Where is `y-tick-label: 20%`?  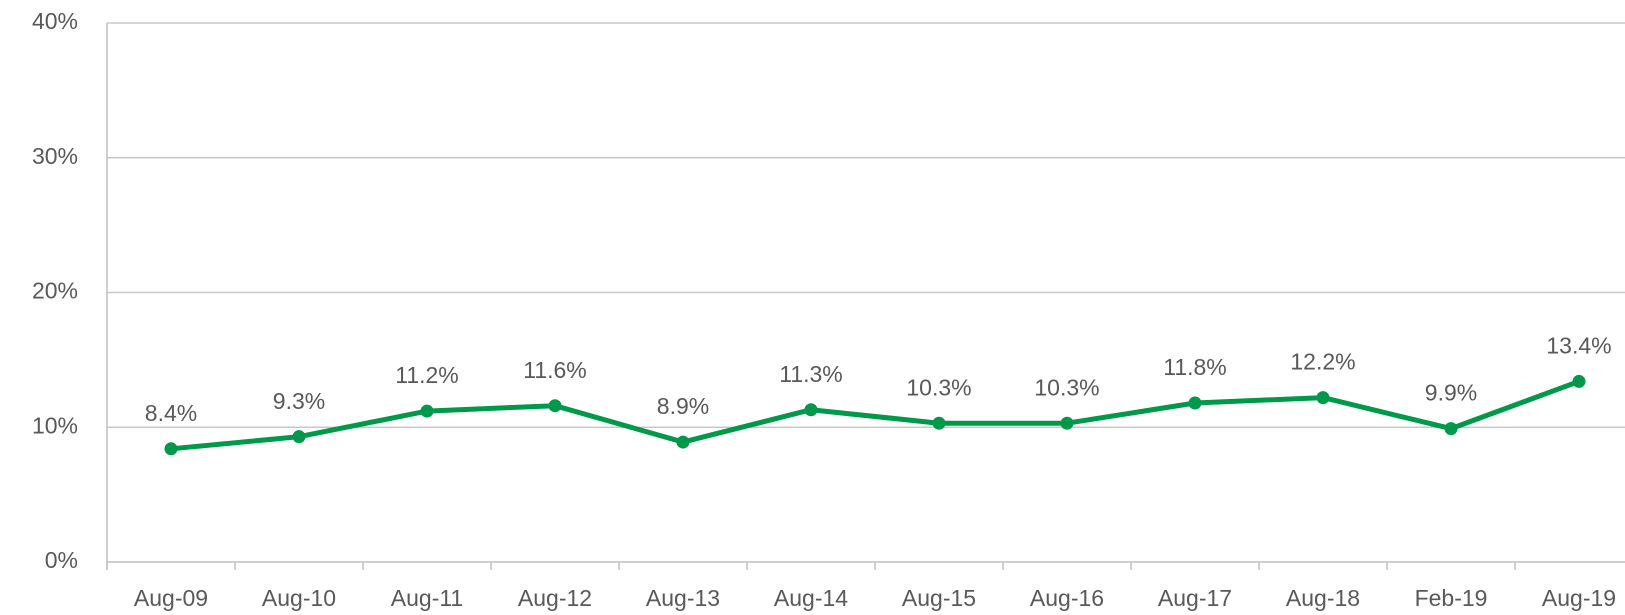 y-tick-label: 20% is located at coordinates (55, 291).